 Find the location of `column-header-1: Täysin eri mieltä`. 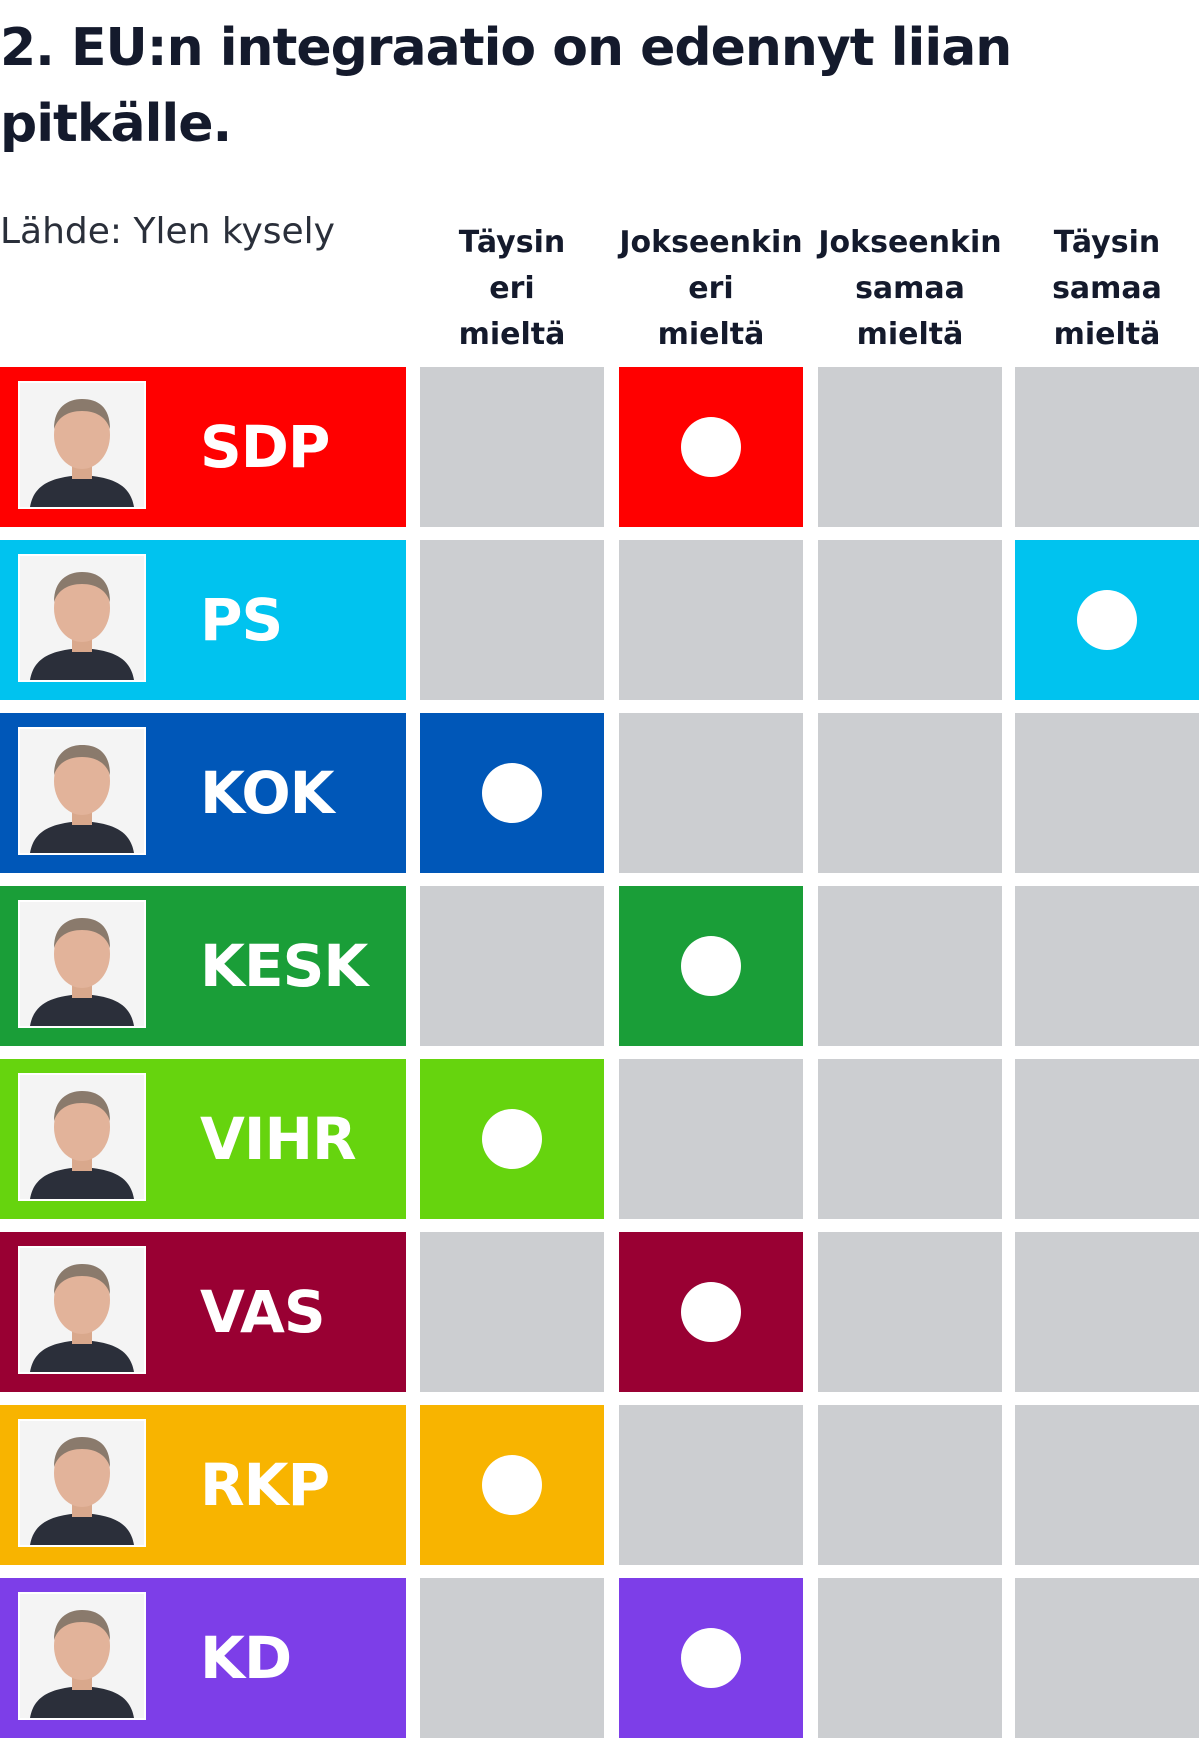

column-header-1: Täysin eri mieltä is located at coordinates (512, 289).